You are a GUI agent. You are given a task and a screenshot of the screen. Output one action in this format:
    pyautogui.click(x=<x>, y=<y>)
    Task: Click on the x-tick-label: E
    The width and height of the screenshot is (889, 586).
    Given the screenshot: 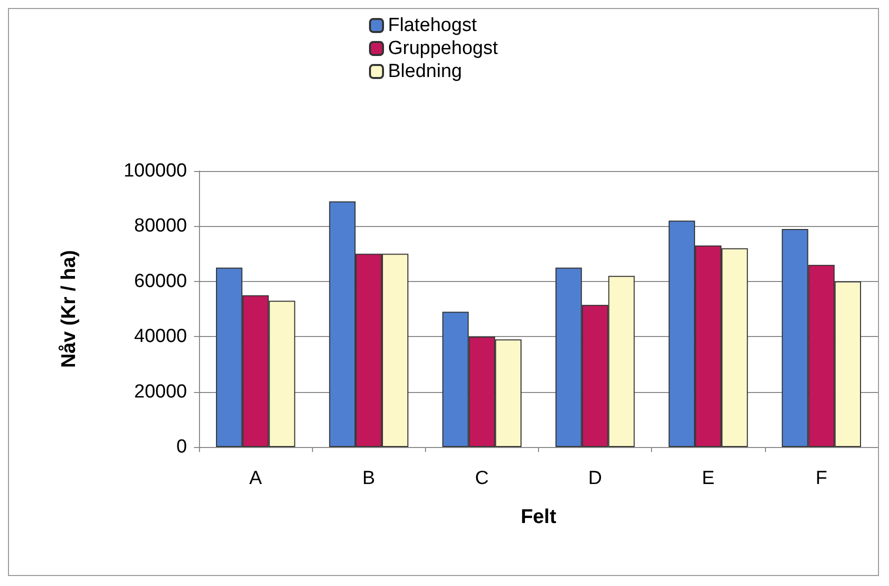 What is the action you would take?
    pyautogui.click(x=708, y=478)
    